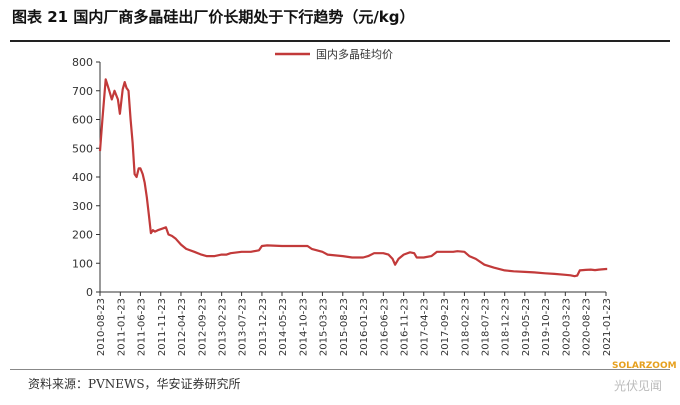  What do you see at coordinates (506, 327) in the screenshot?
I see `x-tick-label: 2018-12-23` at bounding box center [506, 327].